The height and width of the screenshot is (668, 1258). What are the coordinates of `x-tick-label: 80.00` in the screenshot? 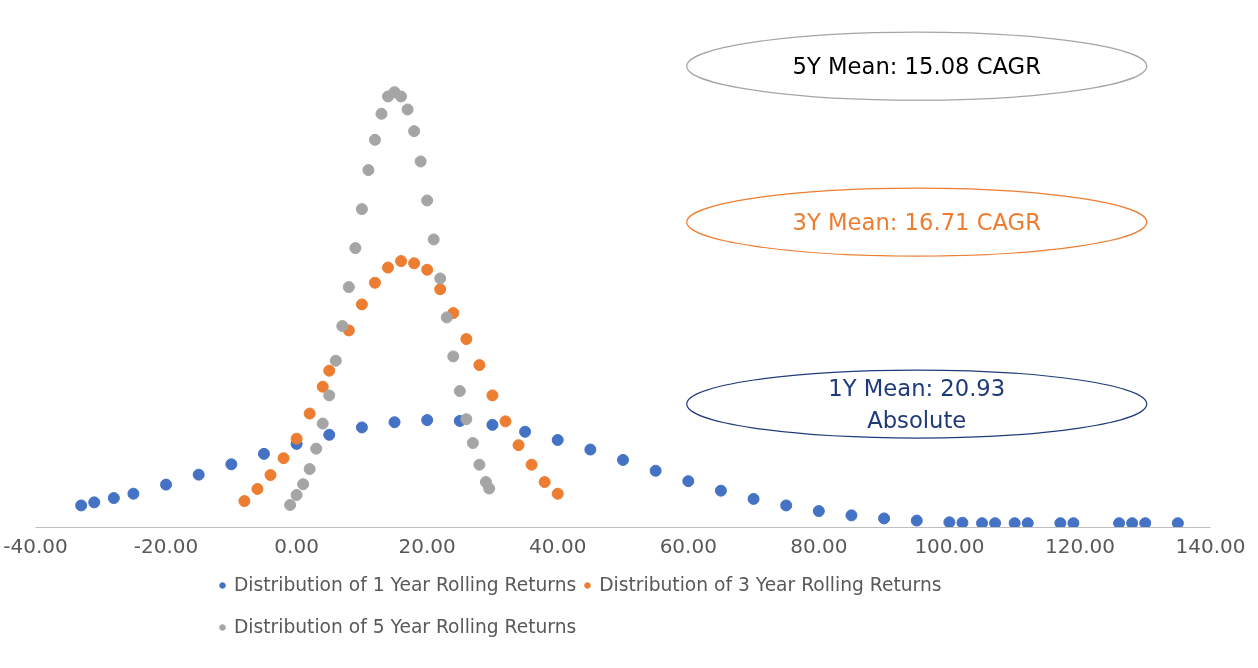 It's located at (819, 545).